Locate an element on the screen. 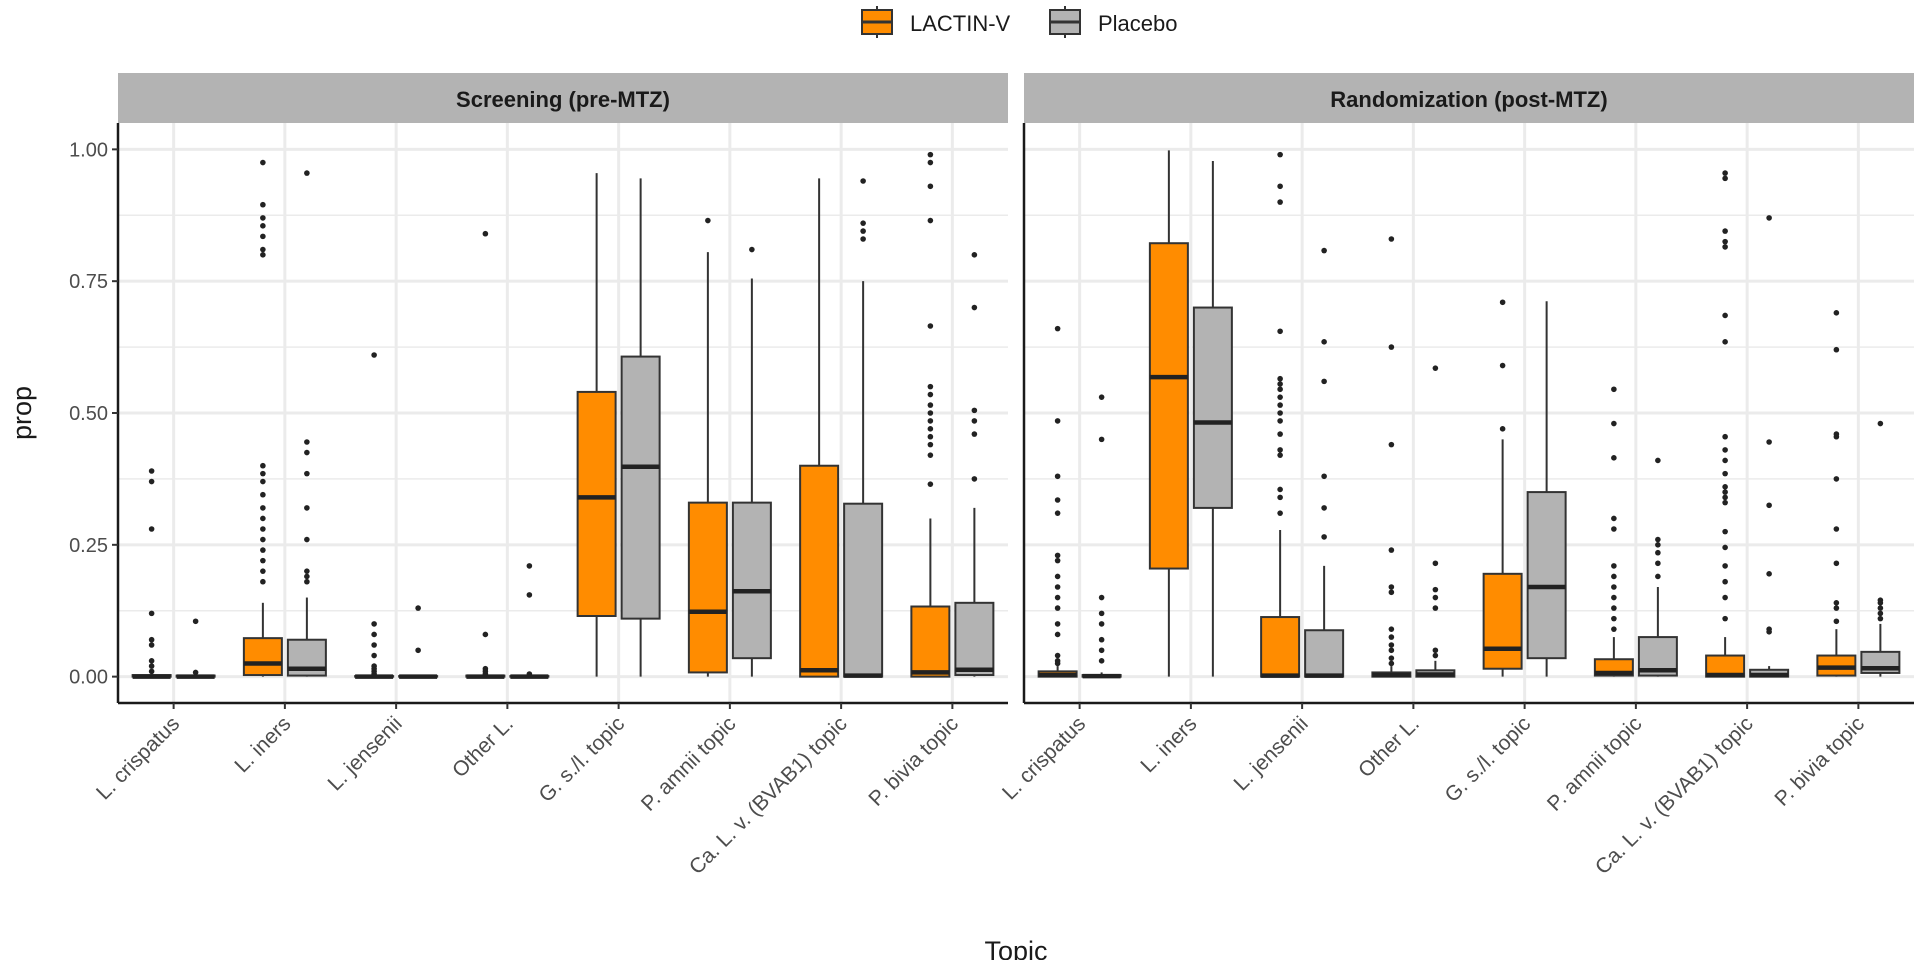  legend: LACTIN-V Placebo is located at coordinates (1019, 22).